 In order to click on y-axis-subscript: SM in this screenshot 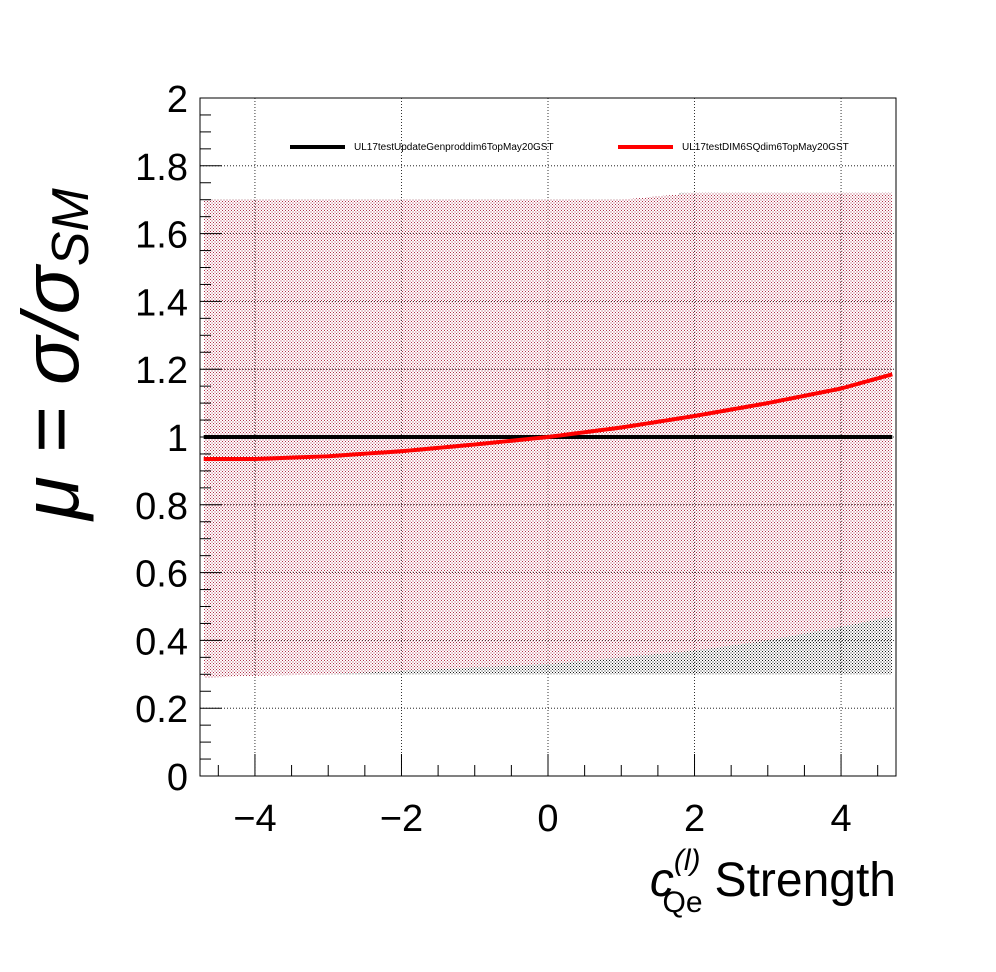, I will do `click(71, 227)`.